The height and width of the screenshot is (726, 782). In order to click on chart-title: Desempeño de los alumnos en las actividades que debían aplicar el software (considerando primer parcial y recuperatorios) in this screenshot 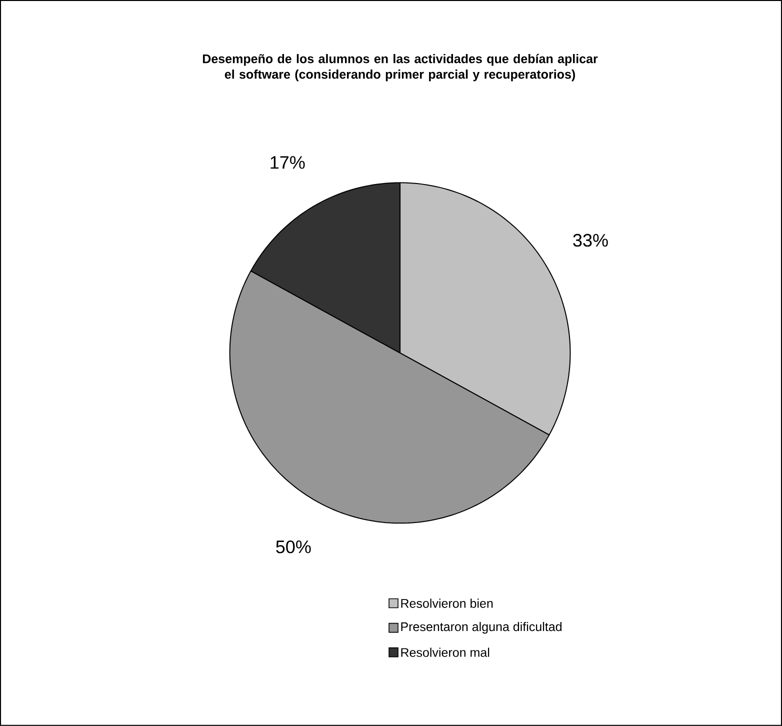, I will do `click(400, 68)`.